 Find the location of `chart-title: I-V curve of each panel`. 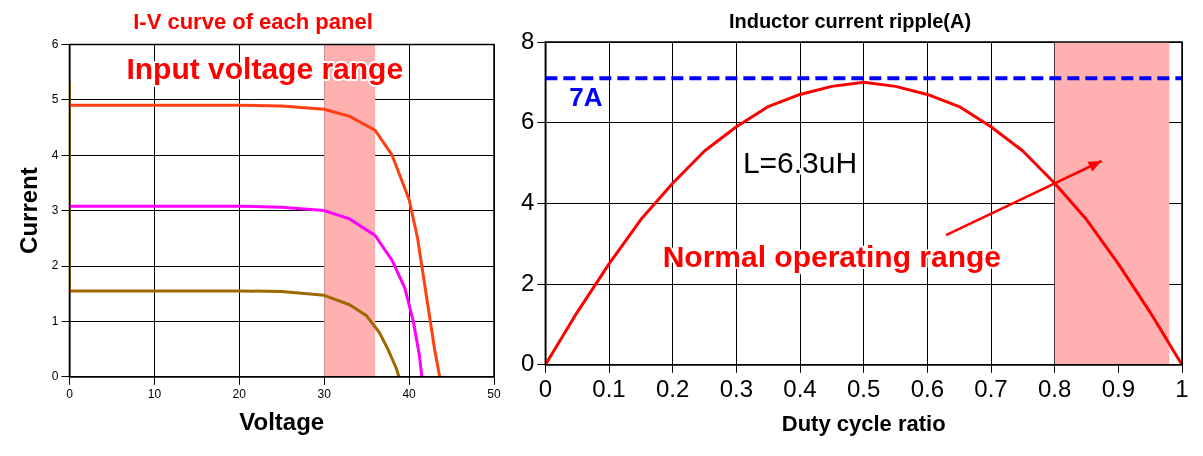

chart-title: I-V curve of each panel is located at coordinates (253, 22).